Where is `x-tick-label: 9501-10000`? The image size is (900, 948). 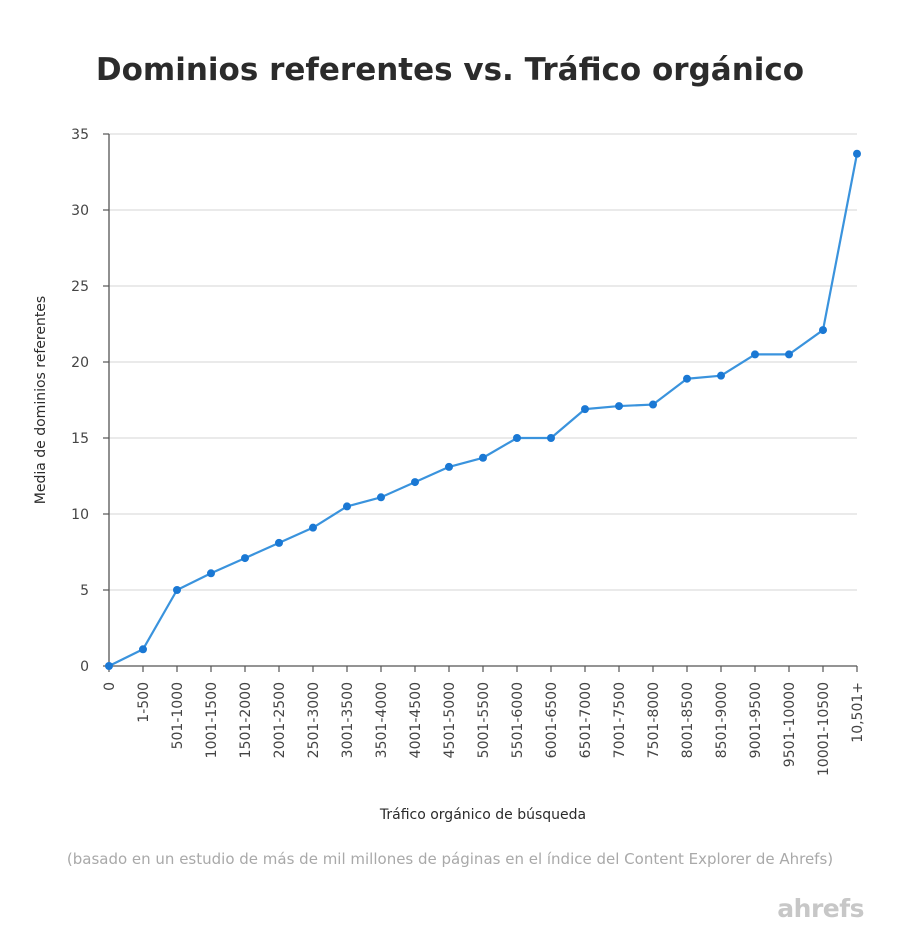
x-tick-label: 9501-10000 is located at coordinates (790, 724).